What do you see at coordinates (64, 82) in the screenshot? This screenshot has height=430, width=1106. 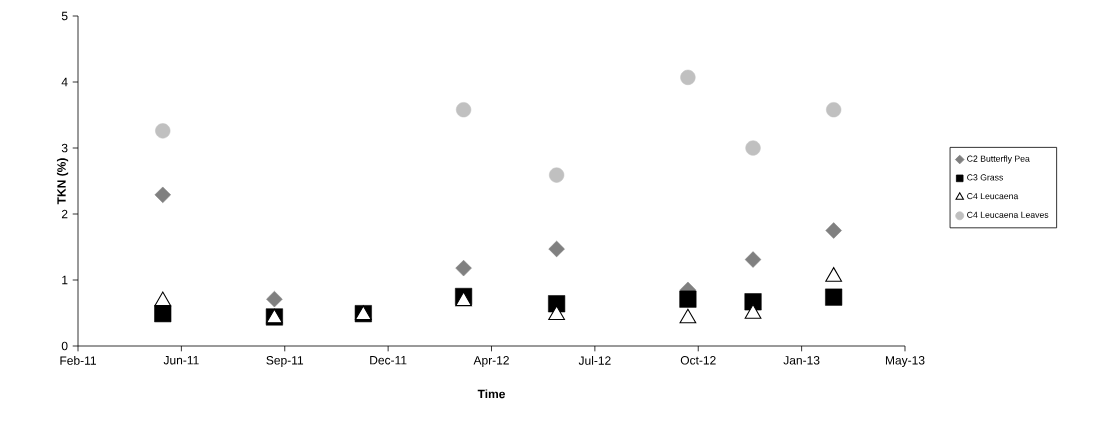 I see `y-tick-label: 4` at bounding box center [64, 82].